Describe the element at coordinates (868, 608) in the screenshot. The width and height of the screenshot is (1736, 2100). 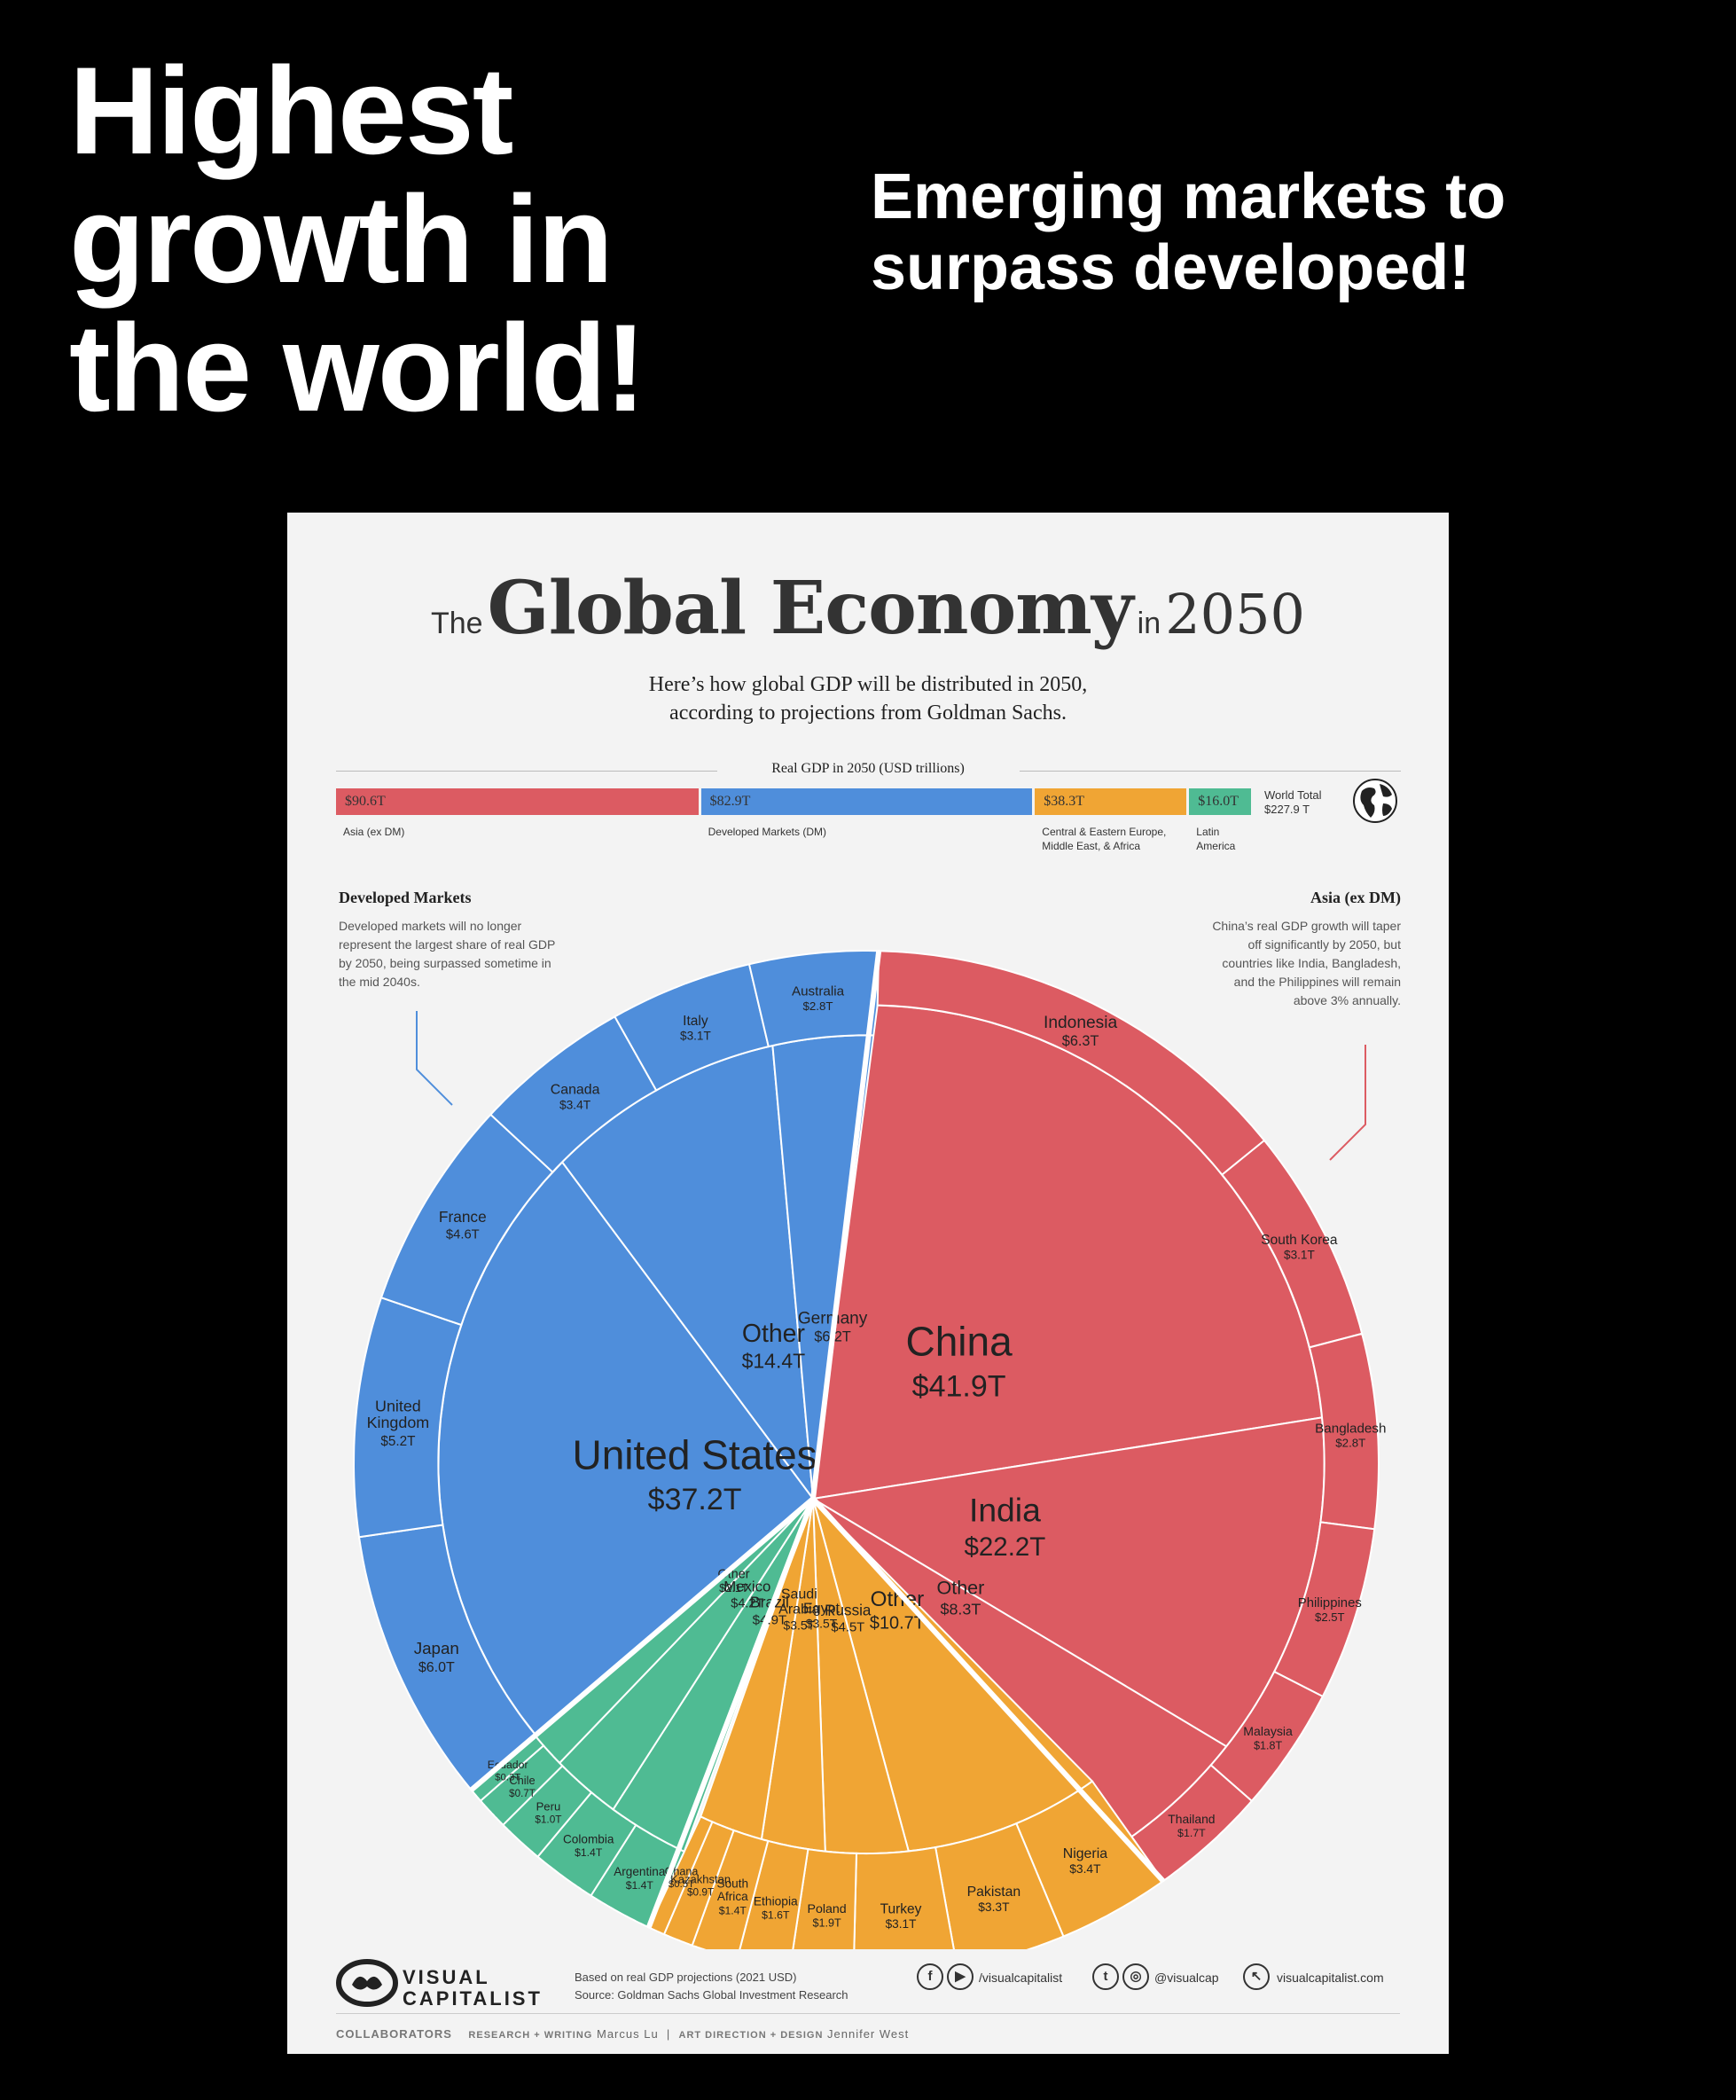
I see `infographic-title: The Global Economy in 2050` at that location.